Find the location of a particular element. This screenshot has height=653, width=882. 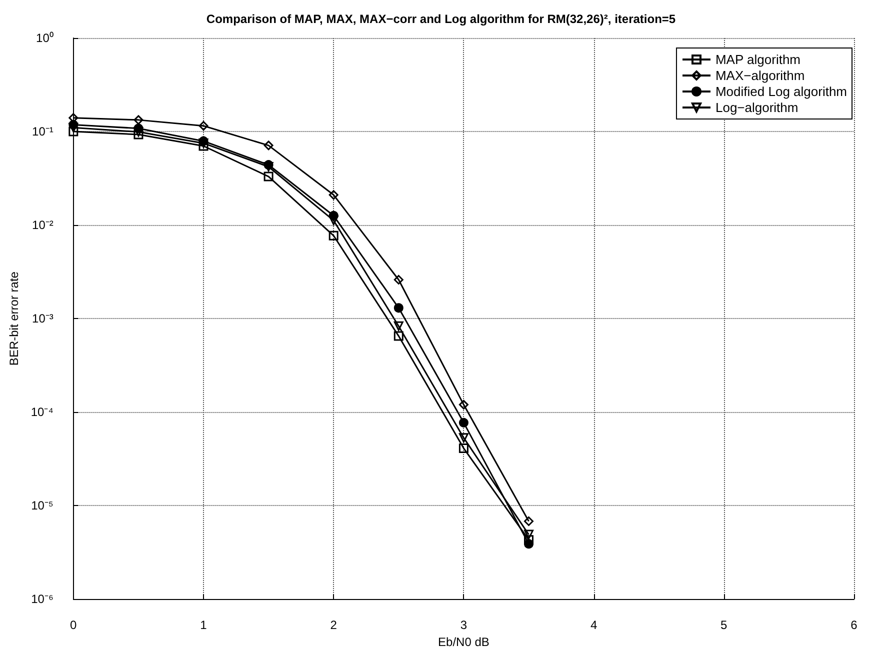

x-tick-label: 5 is located at coordinates (724, 625).